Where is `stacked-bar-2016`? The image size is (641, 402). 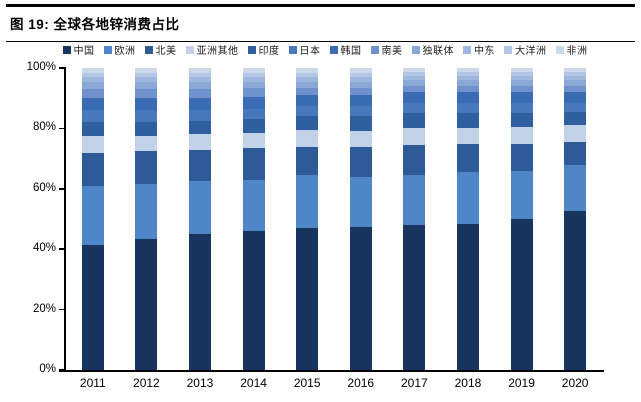
stacked-bar-2016 is located at coordinates (360, 219).